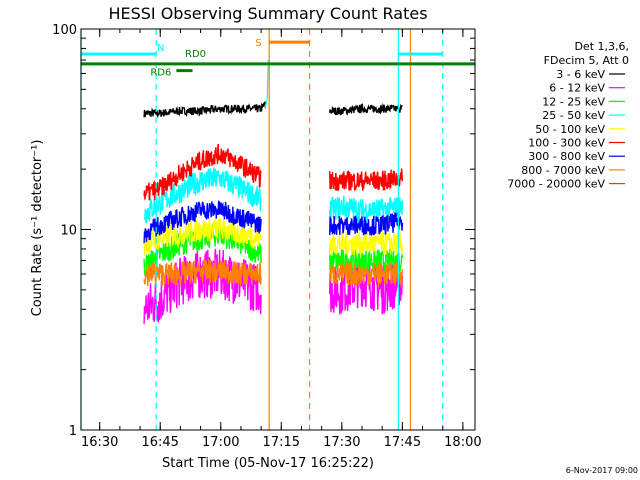  I want to click on legend-label-3: 25 - 50 keV, so click(573, 115).